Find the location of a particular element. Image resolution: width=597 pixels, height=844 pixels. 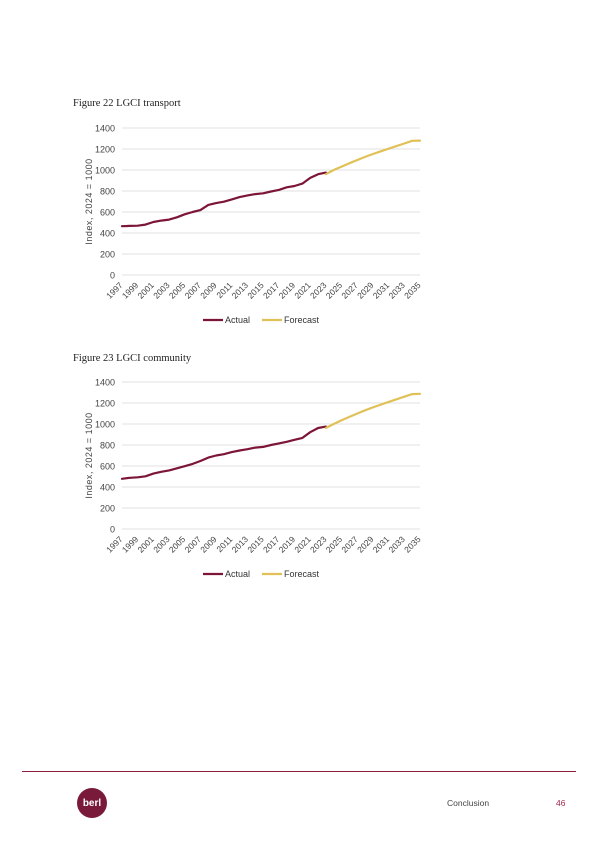

page-number: 46 is located at coordinates (561, 803).